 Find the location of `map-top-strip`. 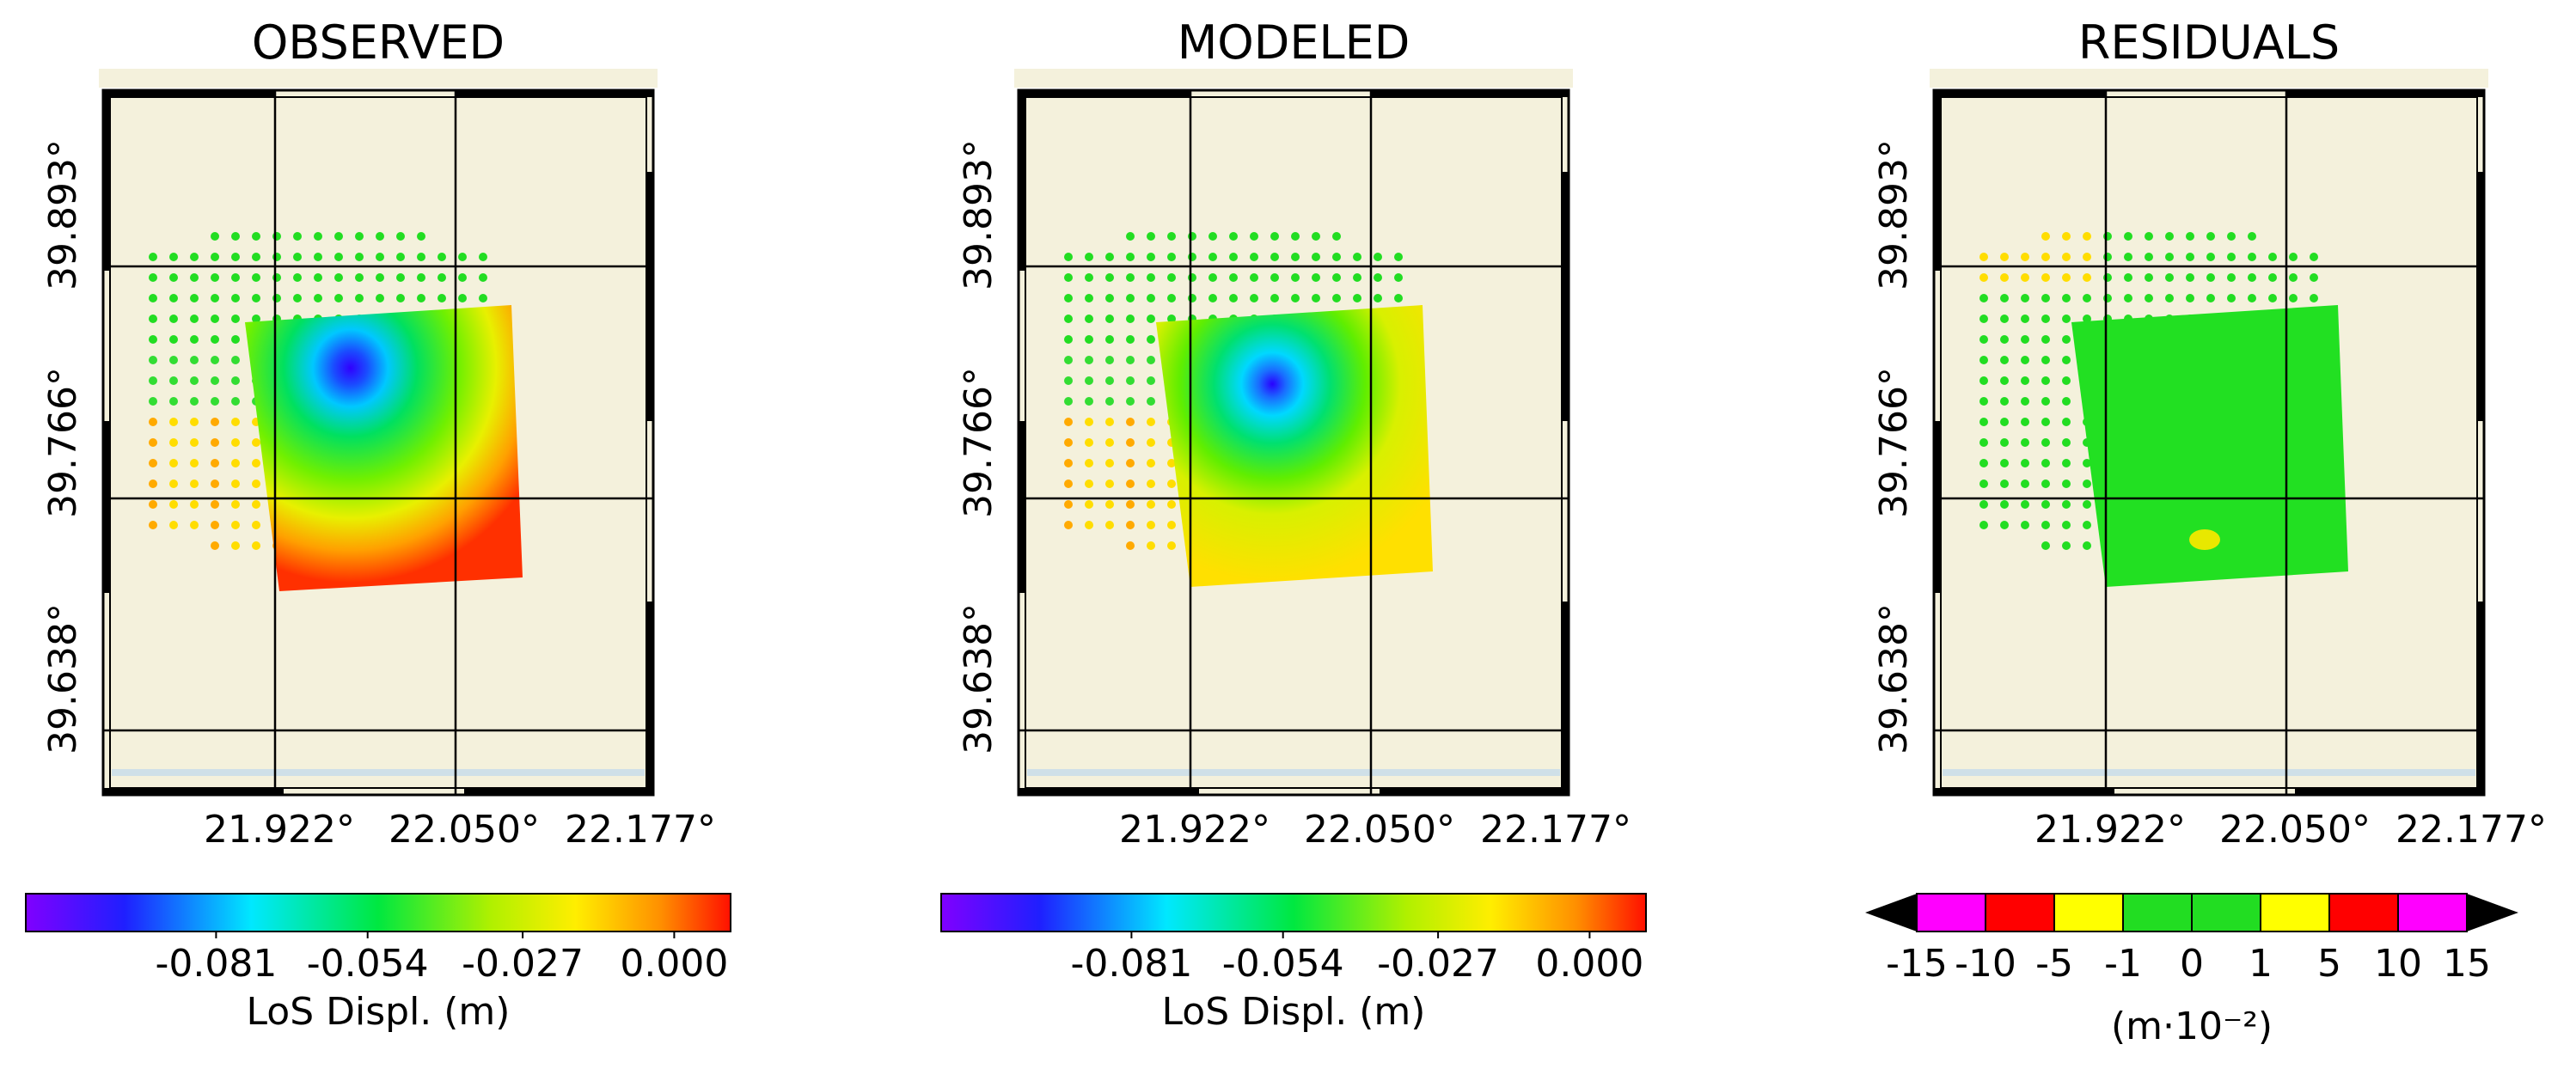

map-top-strip is located at coordinates (378, 78).